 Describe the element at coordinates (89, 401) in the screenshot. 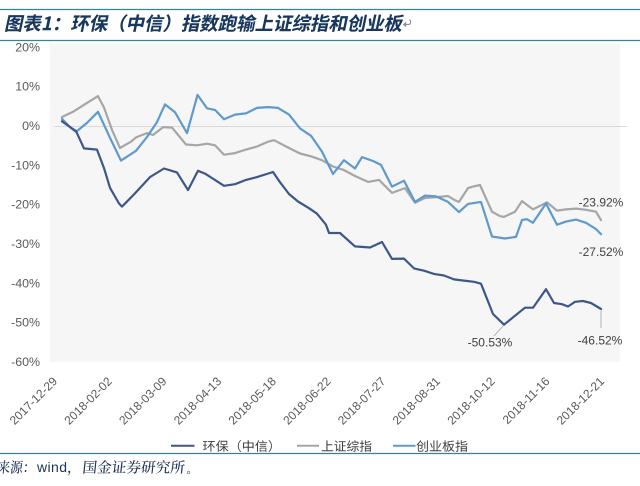

I see `svg-text: 2018-02-02` at that location.